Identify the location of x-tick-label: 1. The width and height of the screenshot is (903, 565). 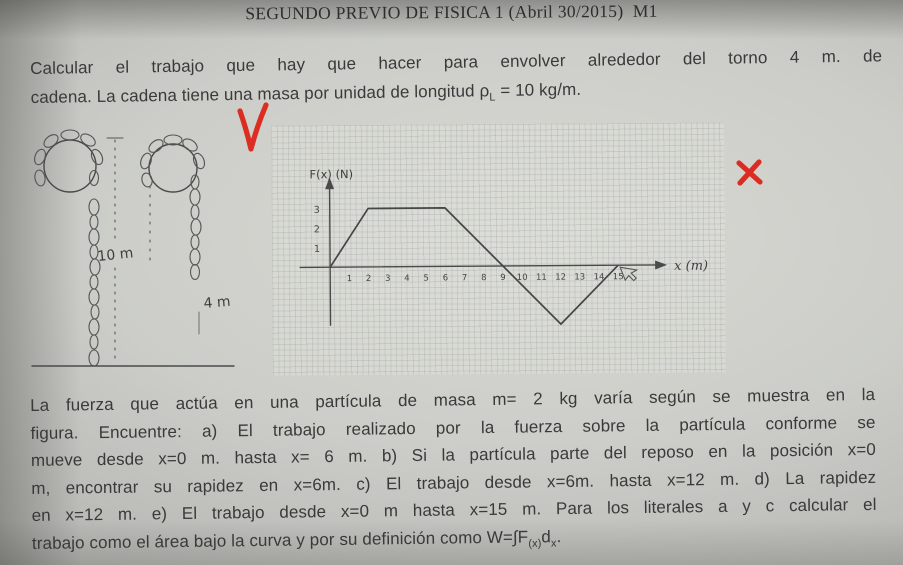
(349, 279).